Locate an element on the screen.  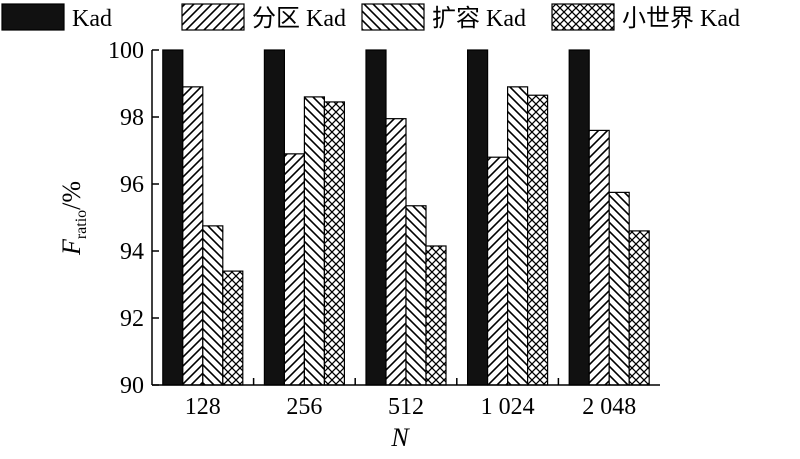
y-tick-label: 90 is located at coordinates (132, 386).